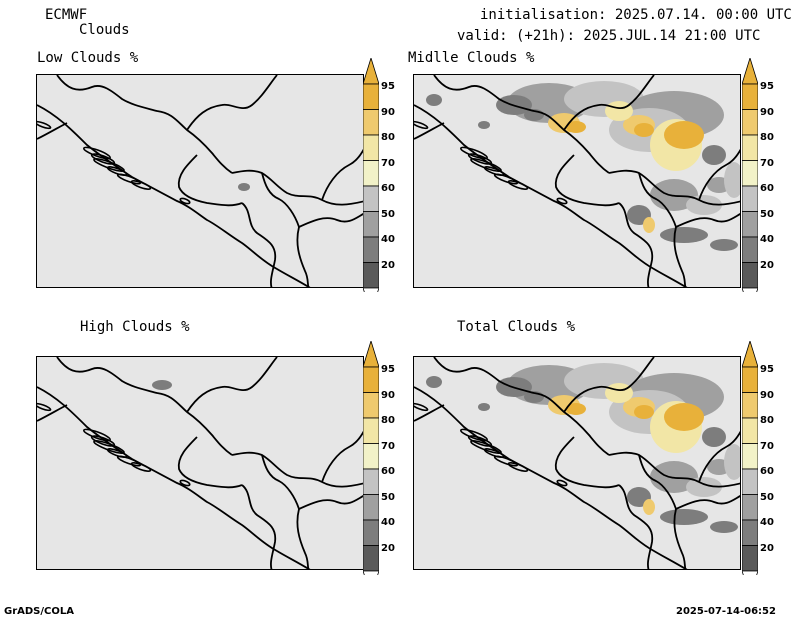 The image size is (800, 620). Describe the element at coordinates (39, 611) in the screenshot. I see `footer-software: GrADS/COLA` at that location.